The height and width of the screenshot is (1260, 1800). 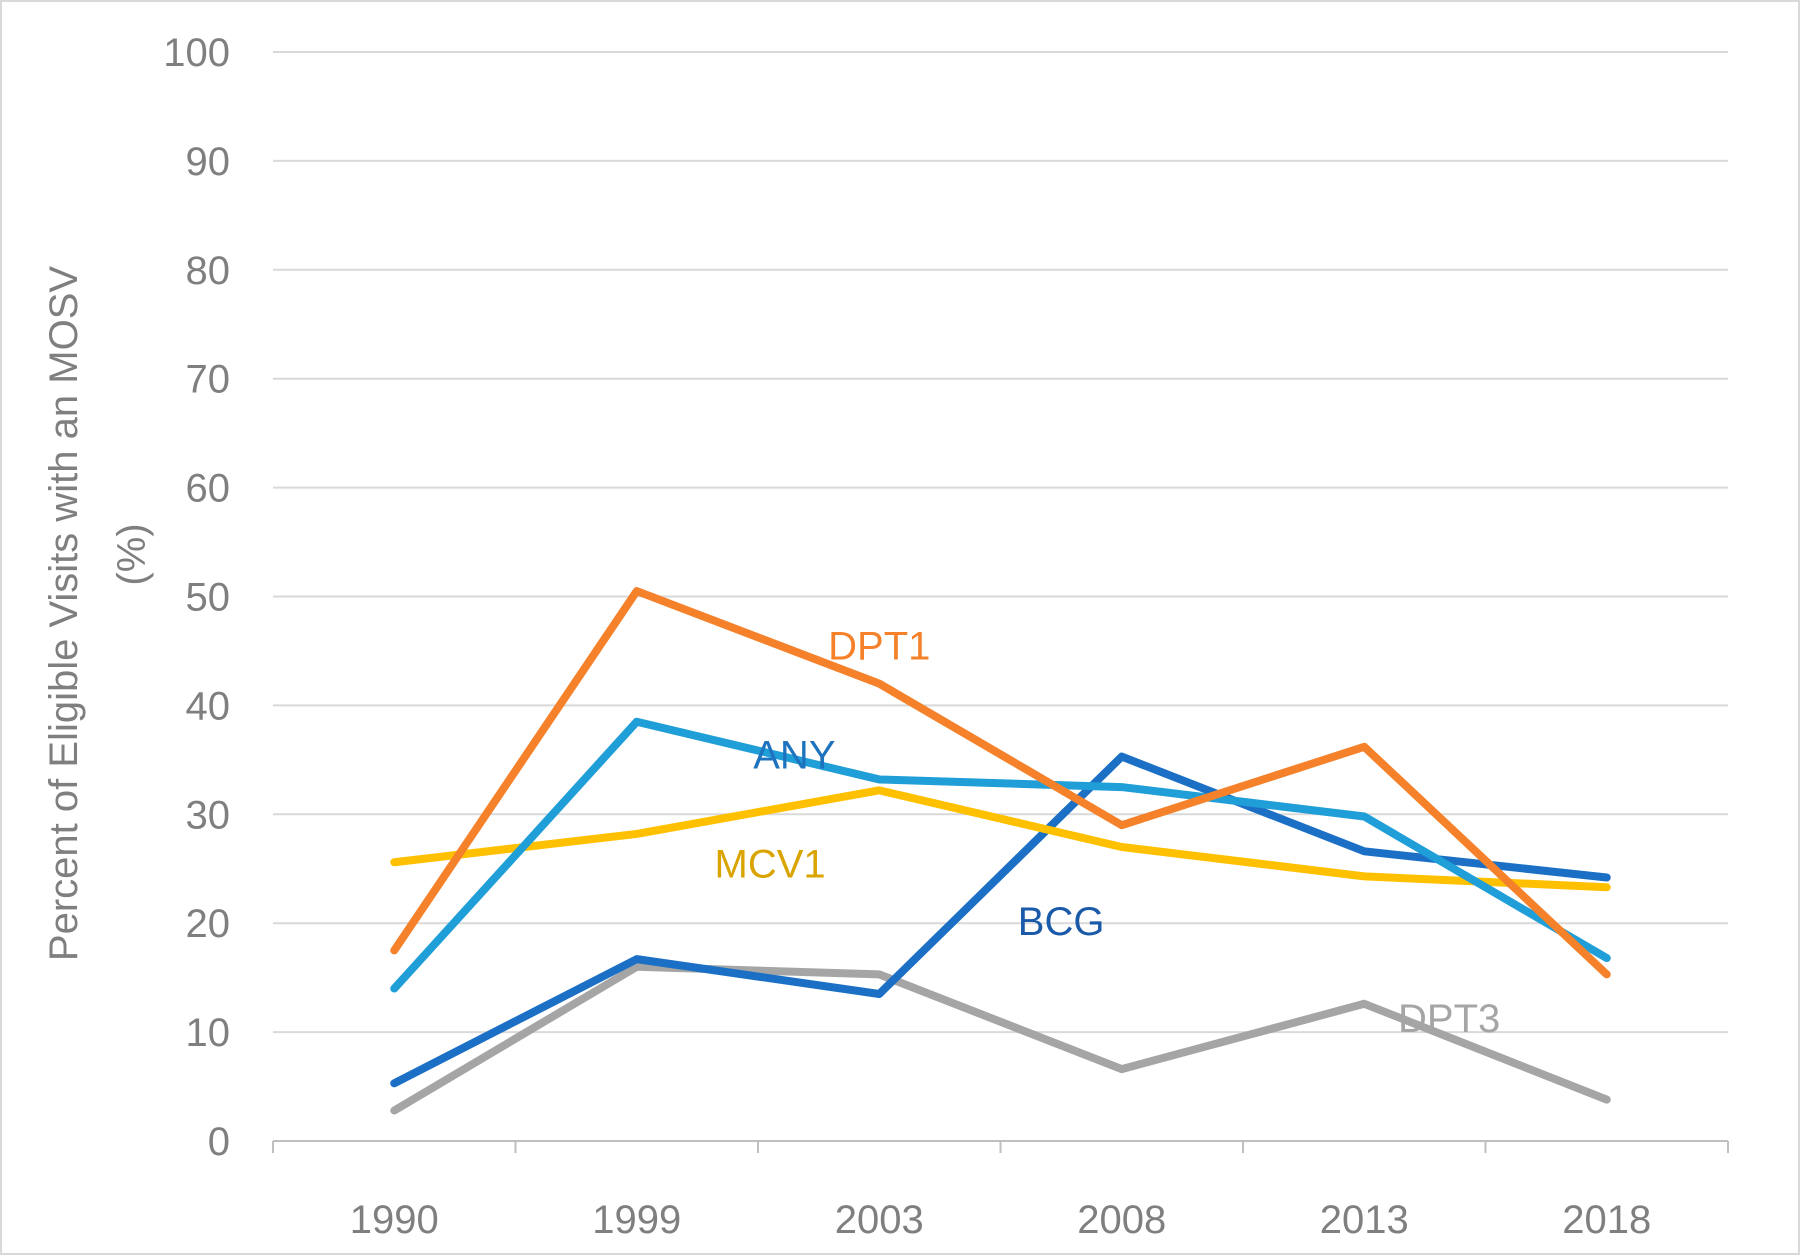 What do you see at coordinates (794, 755) in the screenshot?
I see `series-label-any: ANY` at bounding box center [794, 755].